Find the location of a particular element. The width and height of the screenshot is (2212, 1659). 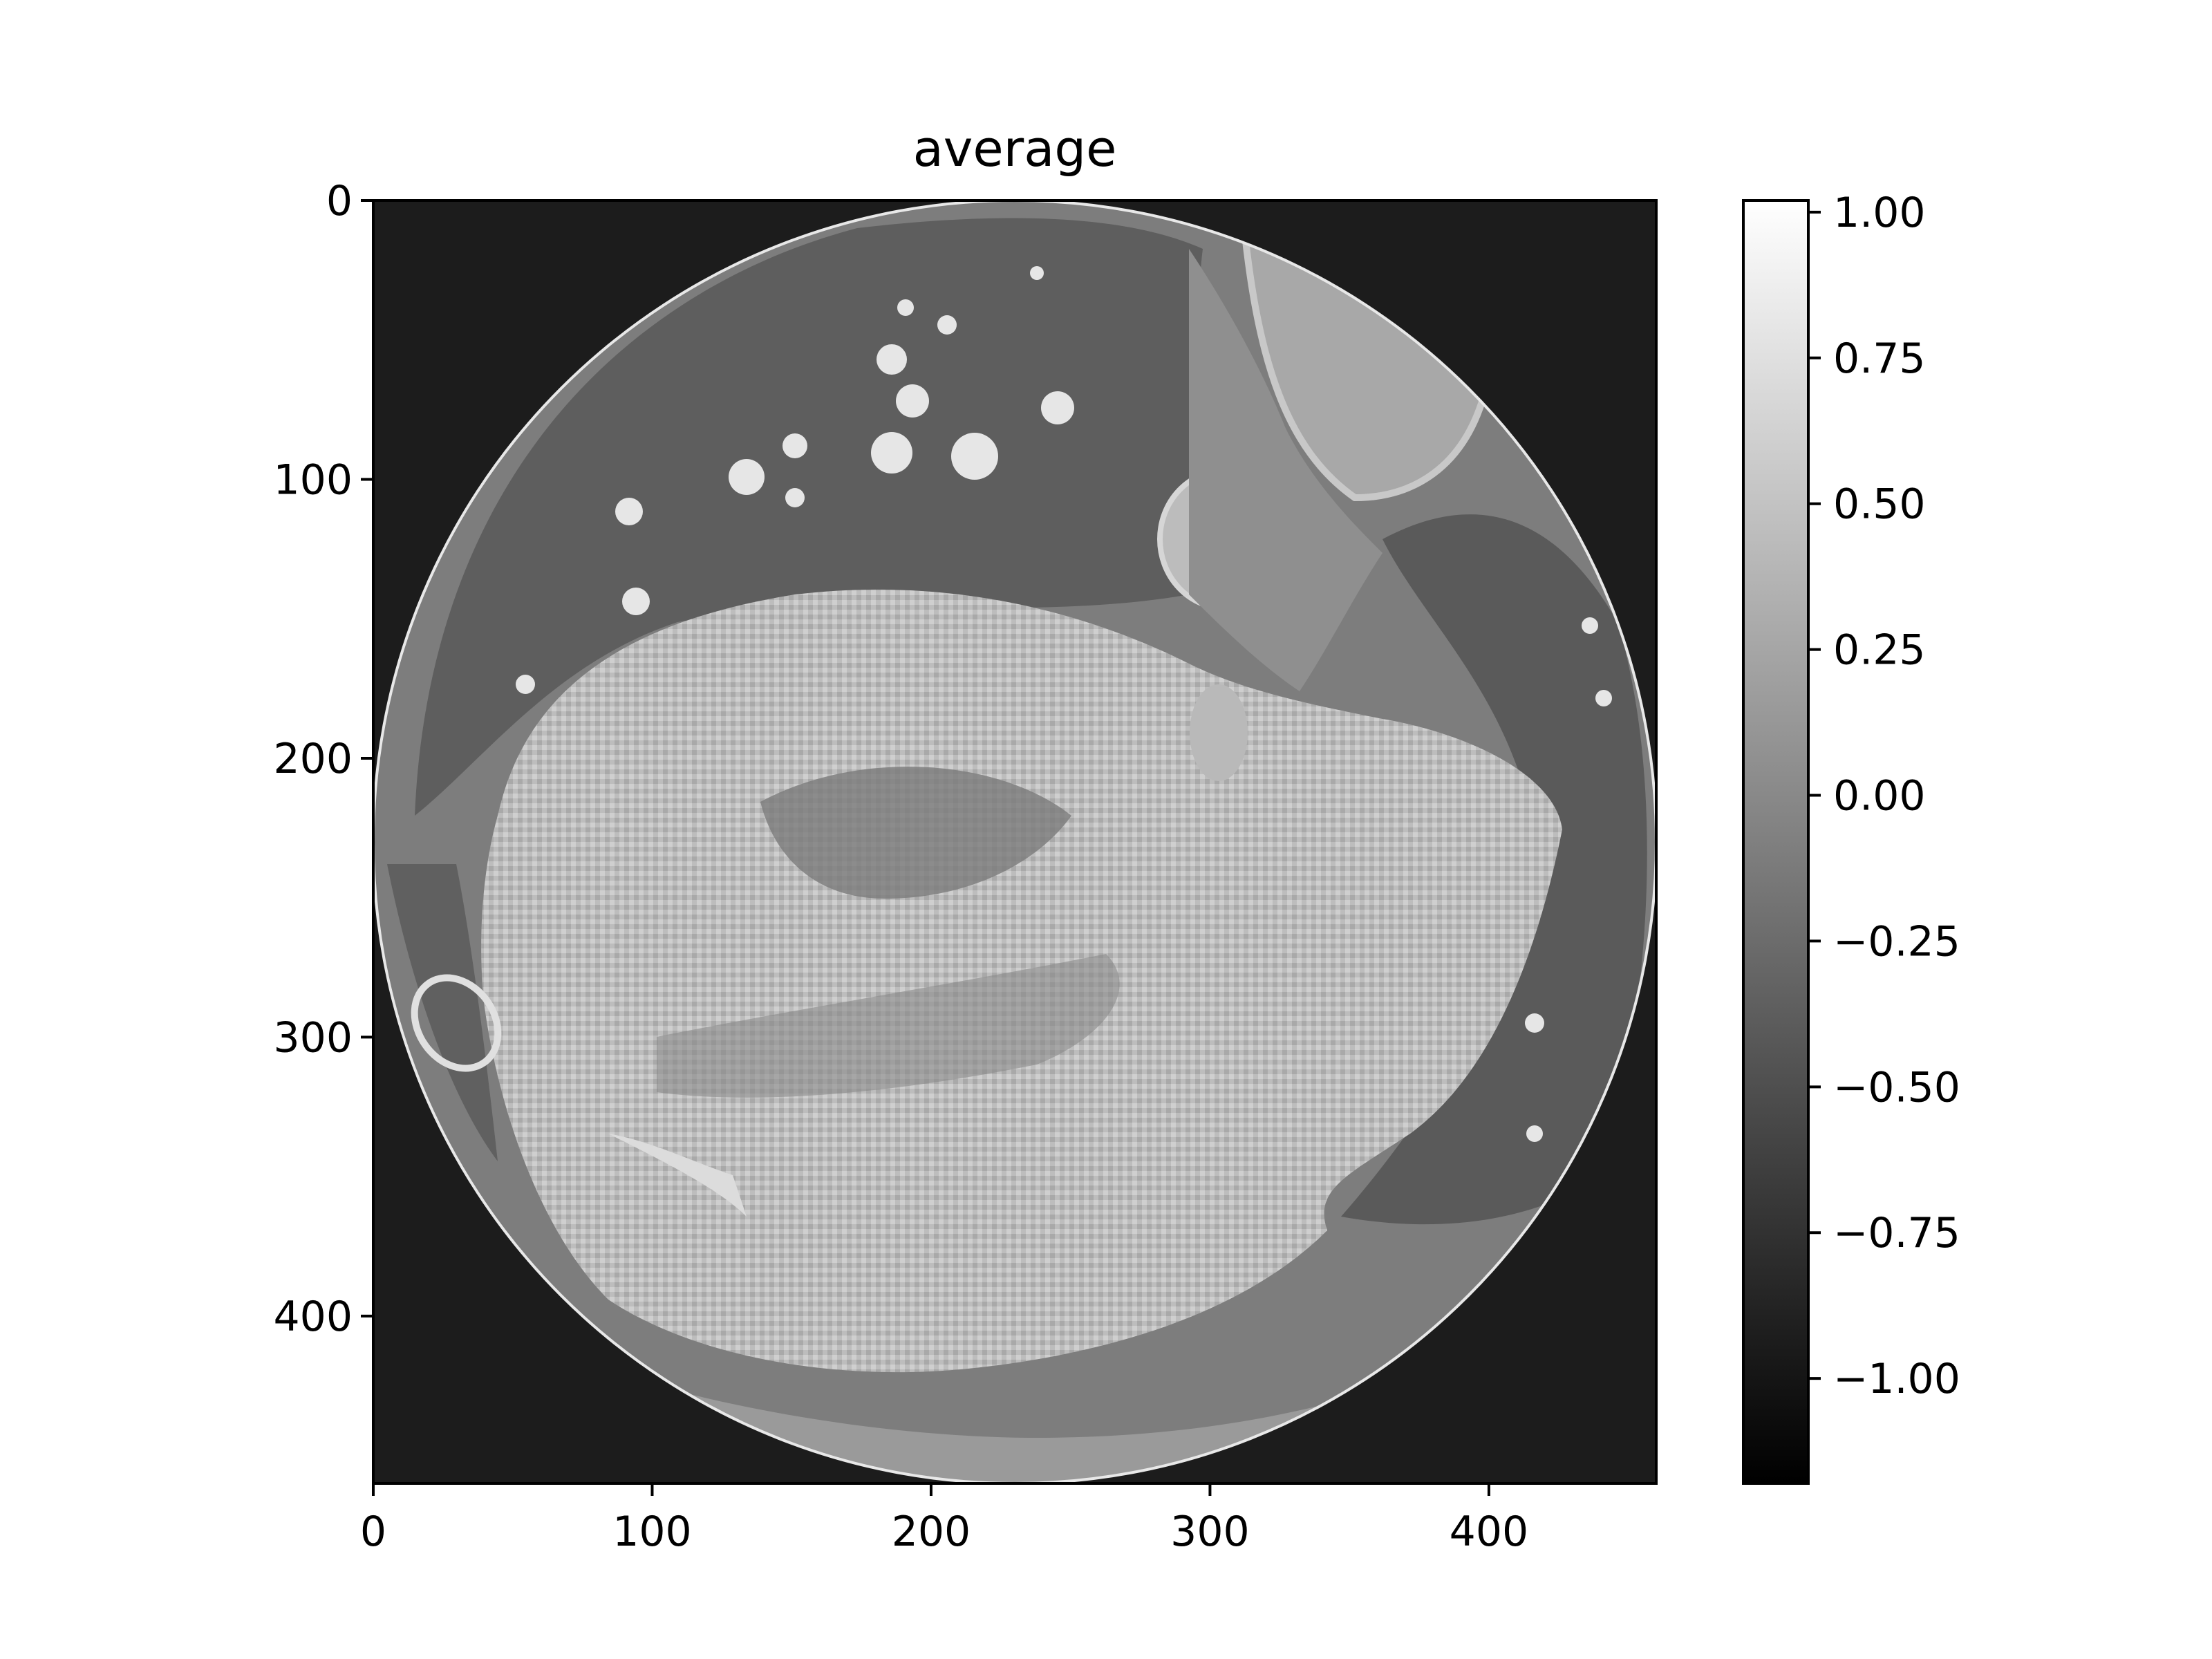

colorbar-axis: 1.00 0.75 0.50 0.25 0.00 −0.25 −0.50 −0.75 −1.00 is located at coordinates (1884, 796).